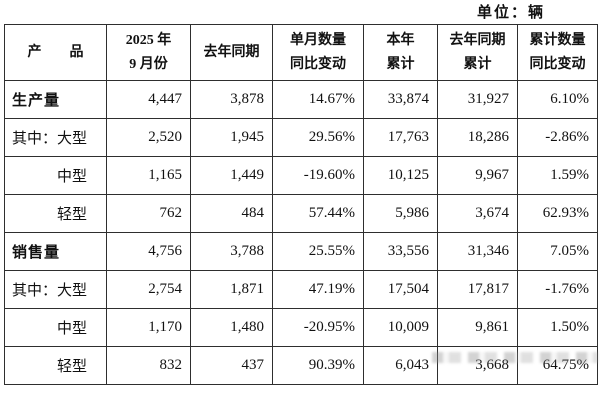 This screenshot has height=407, width=600. What do you see at coordinates (477, 137) in the screenshot?
I see `cell-last-year-ytd-value: 18,286` at bounding box center [477, 137].